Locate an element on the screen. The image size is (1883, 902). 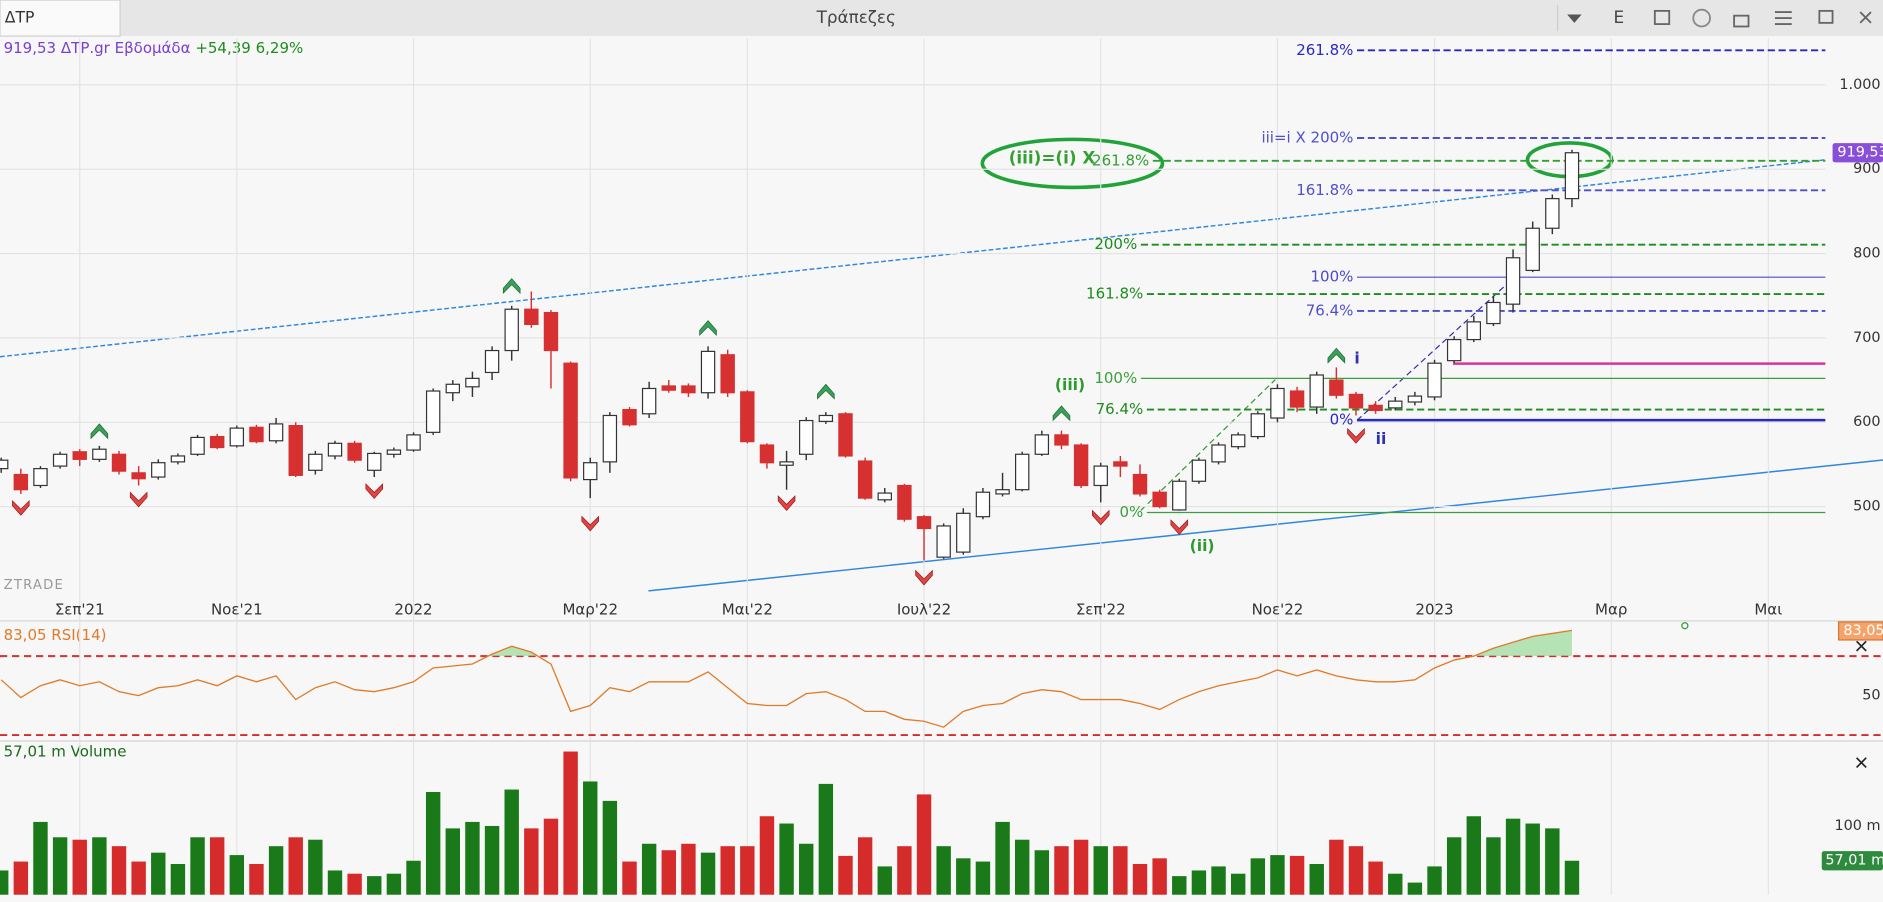
toolbar is located at coordinates (941, 18).